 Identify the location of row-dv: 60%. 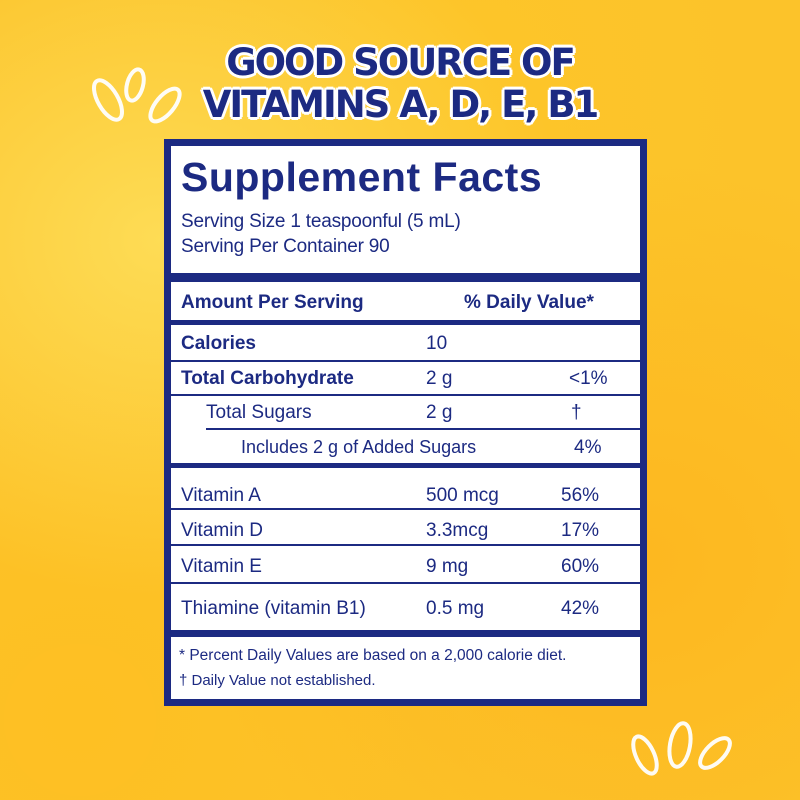
(580, 566).